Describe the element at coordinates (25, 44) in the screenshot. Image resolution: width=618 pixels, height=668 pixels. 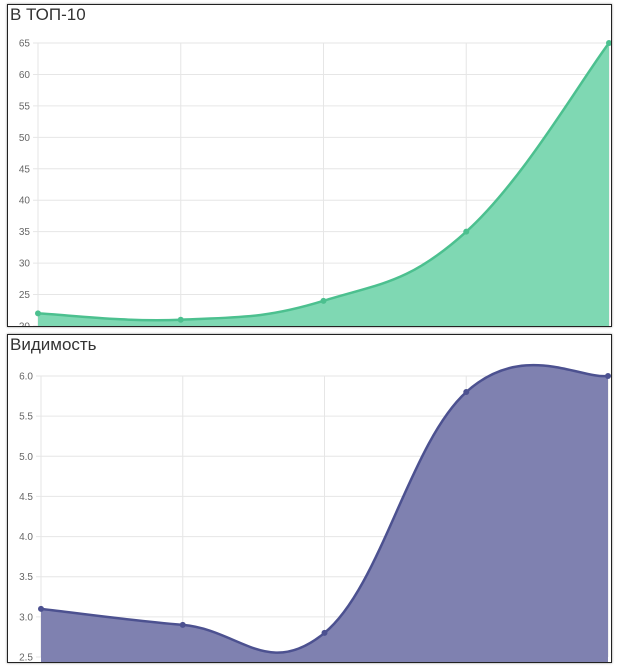
I see `y-tick-label: 65` at that location.